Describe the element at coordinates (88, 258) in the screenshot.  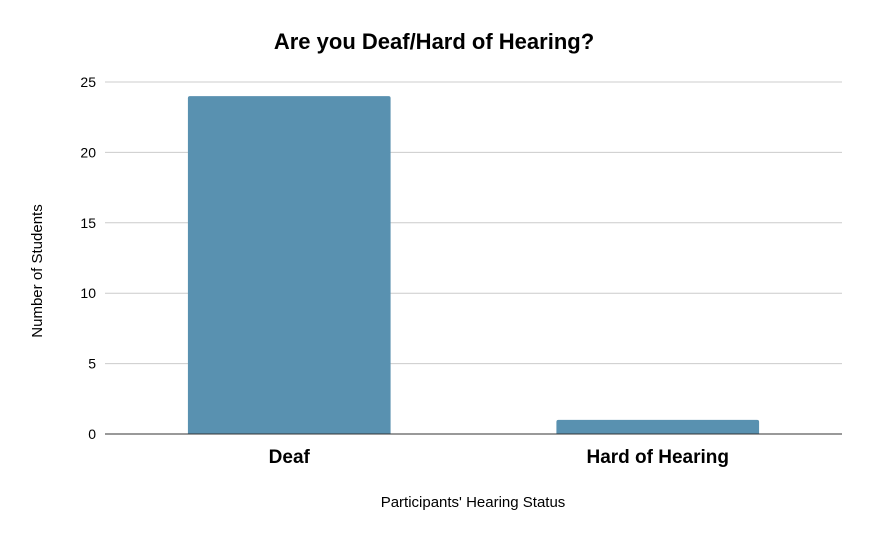
I see `y-axis-ticks: 0 5 10 15 20 25` at that location.